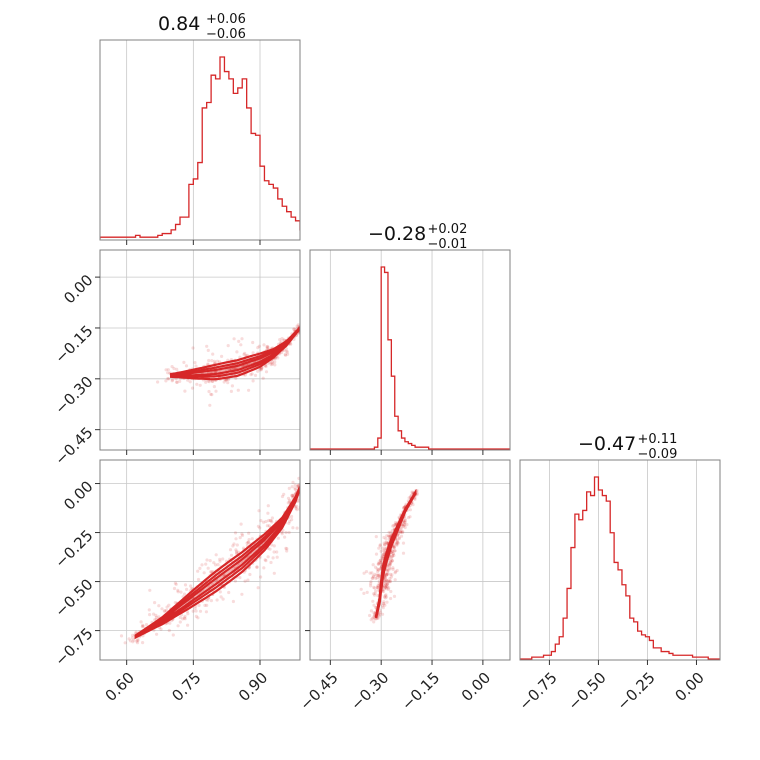 This screenshot has height=760, width=760. What do you see at coordinates (607, 444) in the screenshot?
I see `param-3-title: −0.47` at bounding box center [607, 444].